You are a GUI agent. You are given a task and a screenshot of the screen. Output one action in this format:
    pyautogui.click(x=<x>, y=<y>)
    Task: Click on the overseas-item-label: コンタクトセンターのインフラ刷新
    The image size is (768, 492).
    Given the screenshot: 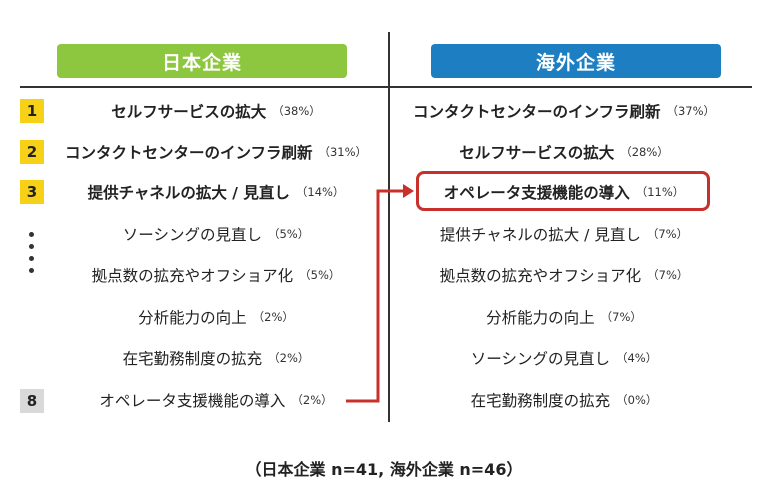 What is the action you would take?
    pyautogui.click(x=536, y=112)
    